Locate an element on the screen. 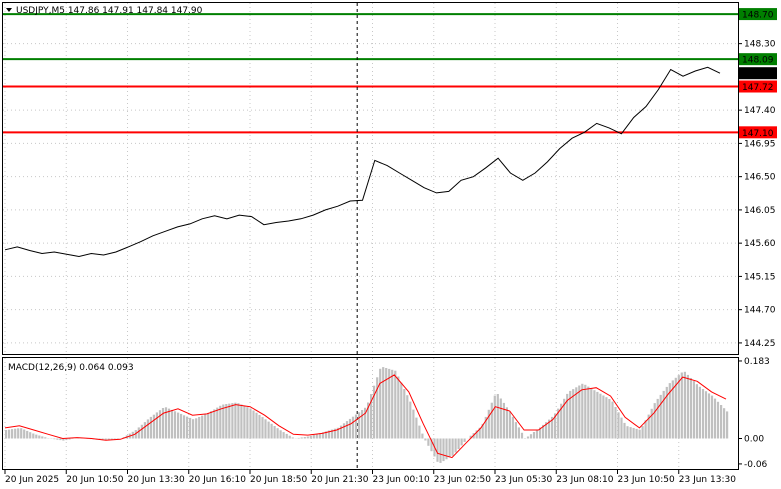 Image resolution: width=781 pixels, height=489 pixels. time-tick-label: 23 Jun 02:50 is located at coordinates (462, 480).